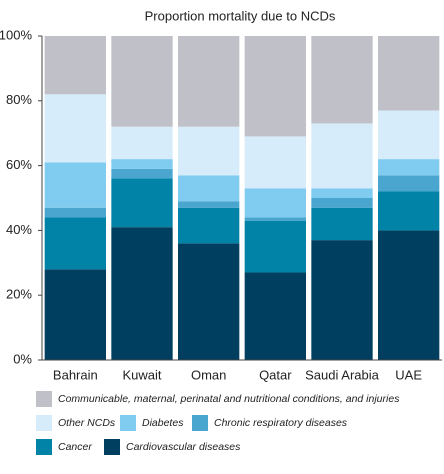  I want to click on legend-label: Chronic respiratory diseases, so click(281, 423).